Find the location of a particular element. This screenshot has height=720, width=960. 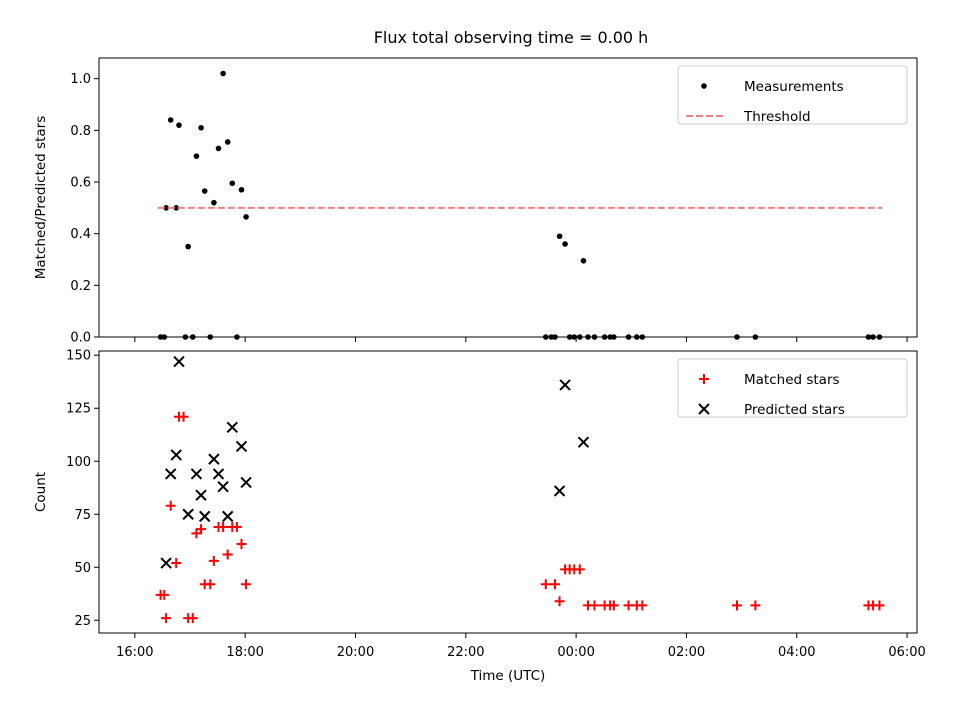

x-tick-label: 20:00 is located at coordinates (355, 652).